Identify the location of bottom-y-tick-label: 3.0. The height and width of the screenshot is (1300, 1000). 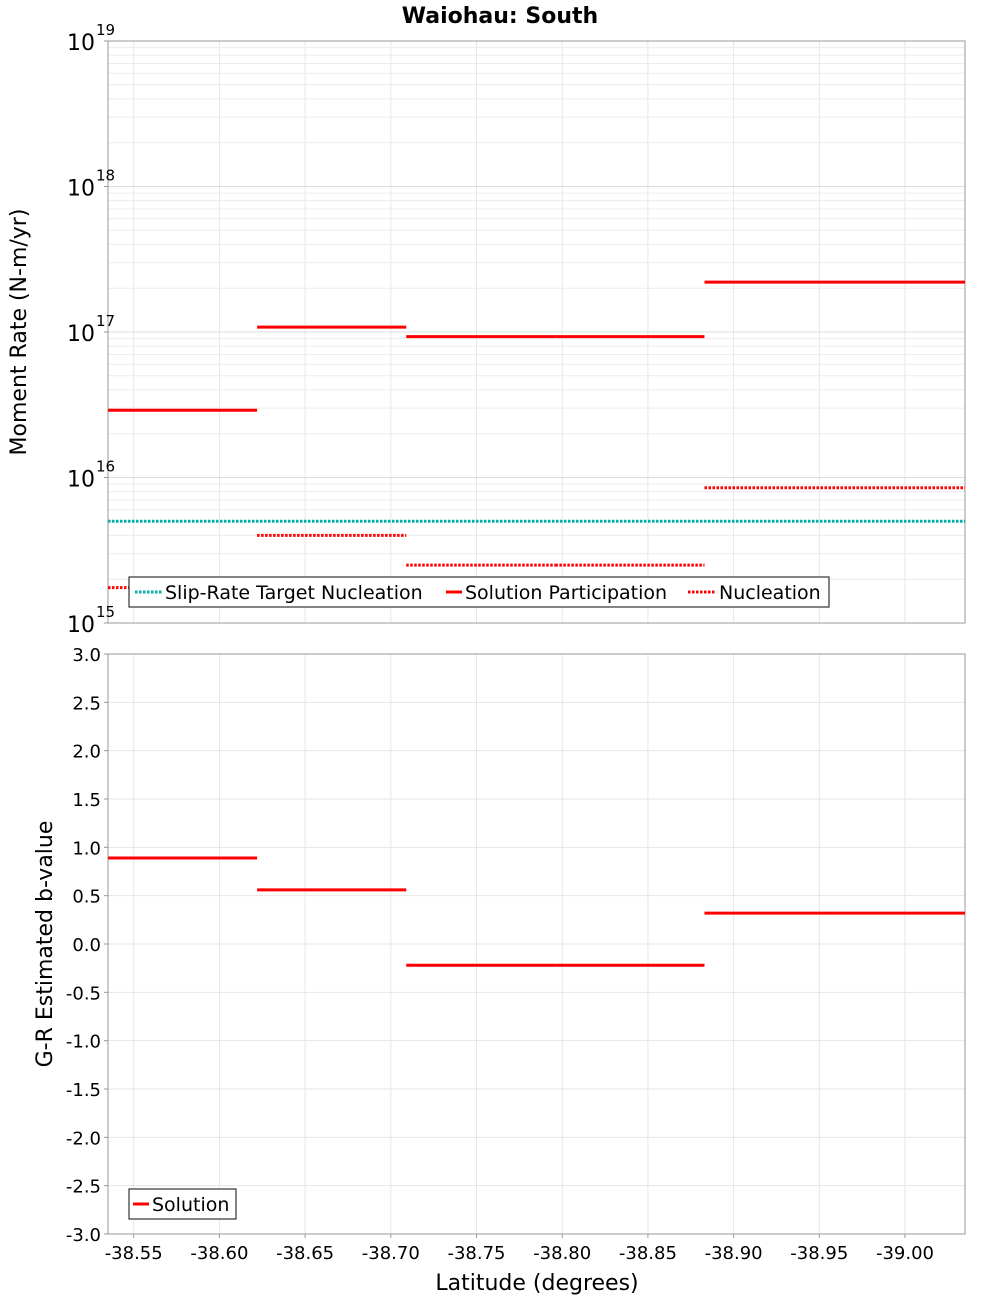
(86, 655).